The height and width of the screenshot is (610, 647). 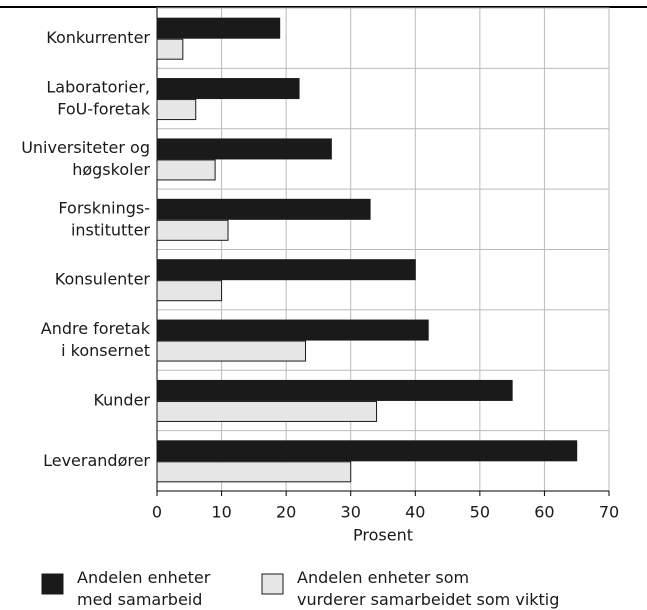 What do you see at coordinates (98, 97) in the screenshot?
I see `y-tick-label: Laboratorier, FoU-foretak` at bounding box center [98, 97].